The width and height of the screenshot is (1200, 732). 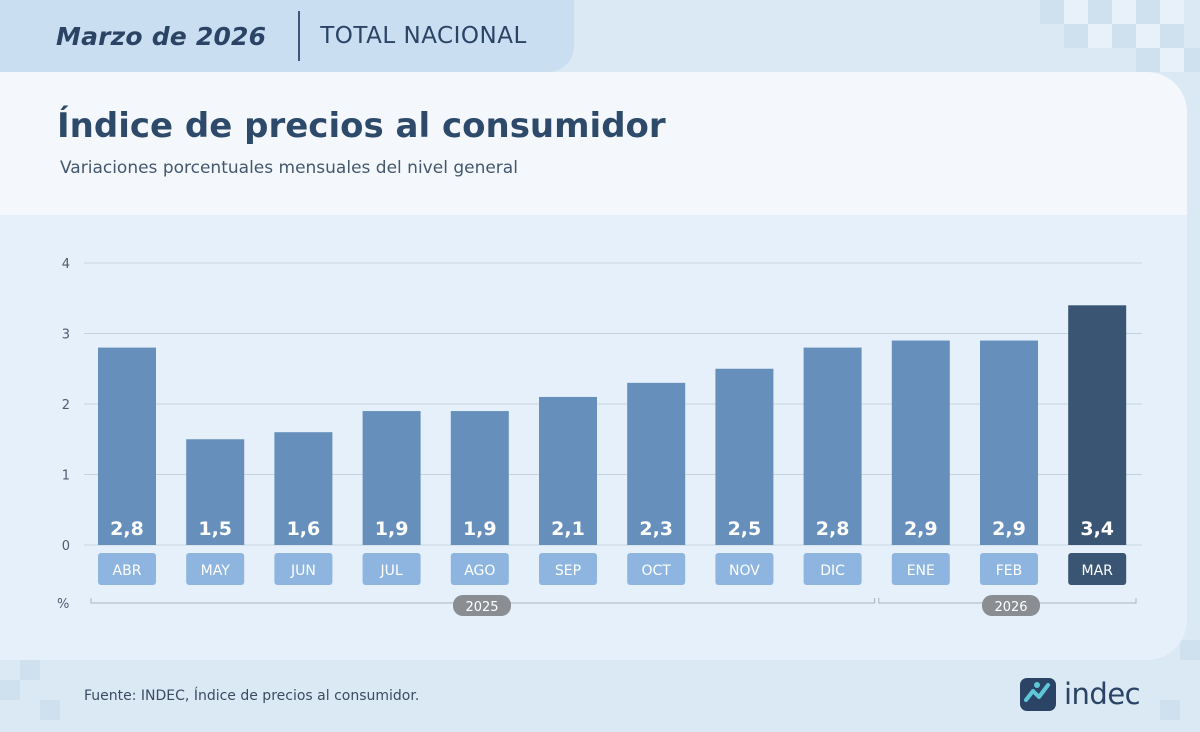 I want to click on month-label-bg-jul, so click(x=391, y=569).